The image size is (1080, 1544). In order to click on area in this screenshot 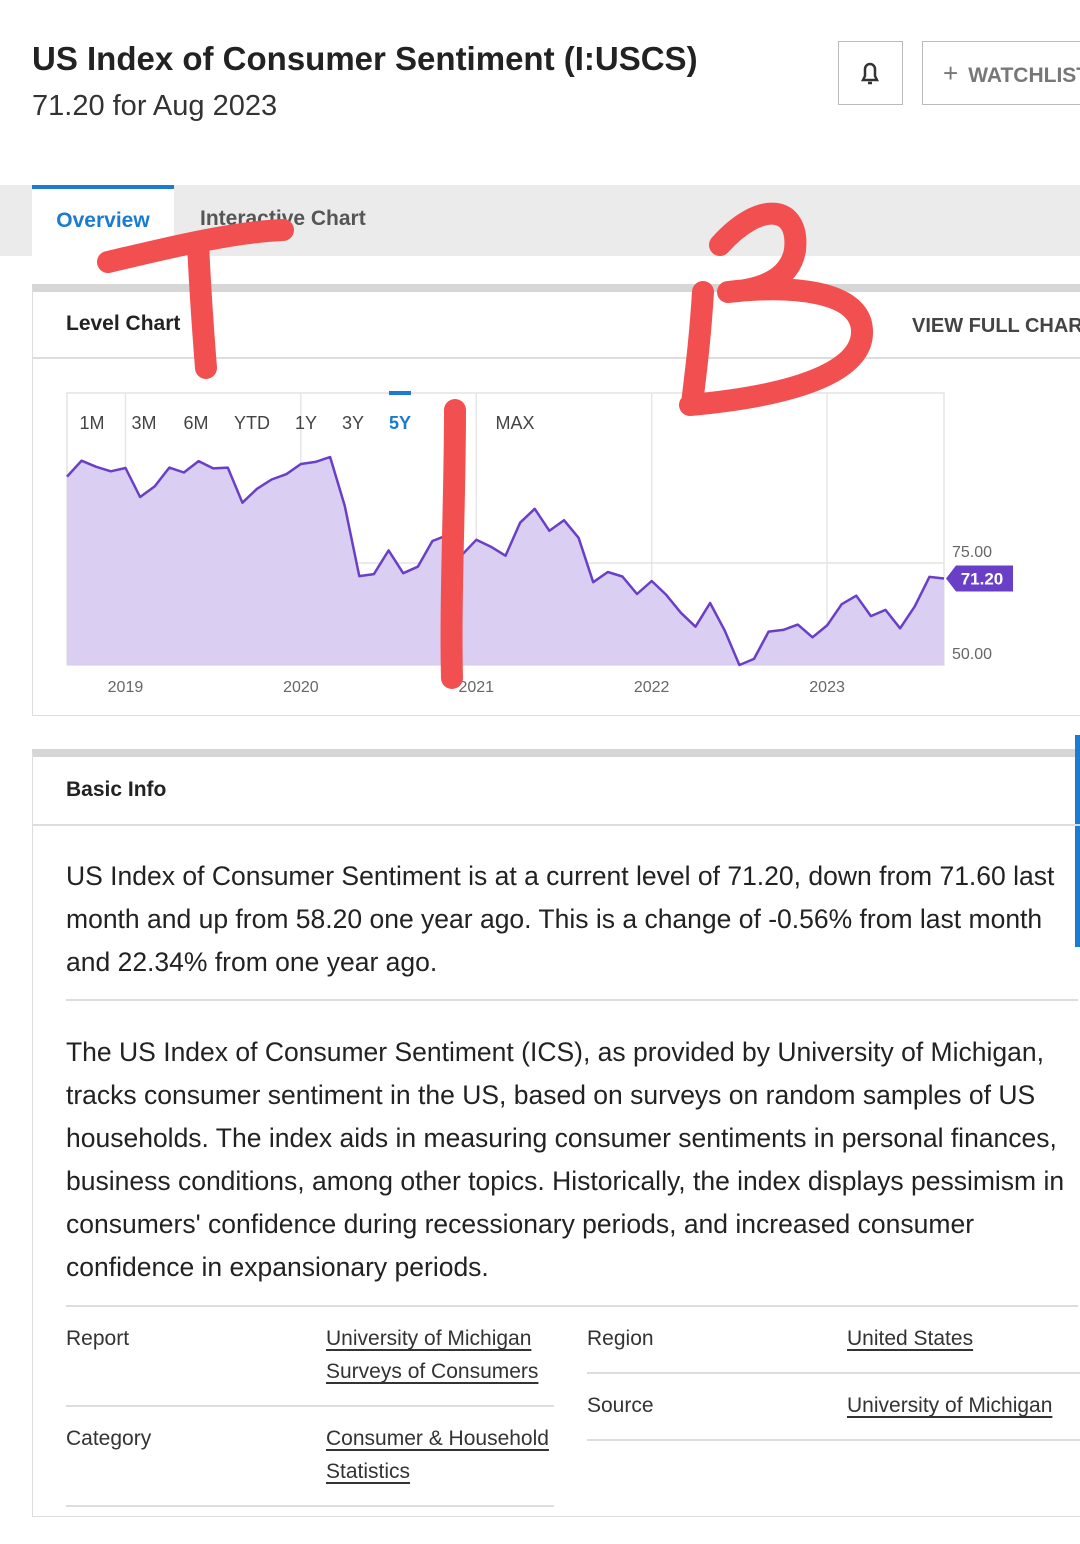, I will do `click(505, 561)`.